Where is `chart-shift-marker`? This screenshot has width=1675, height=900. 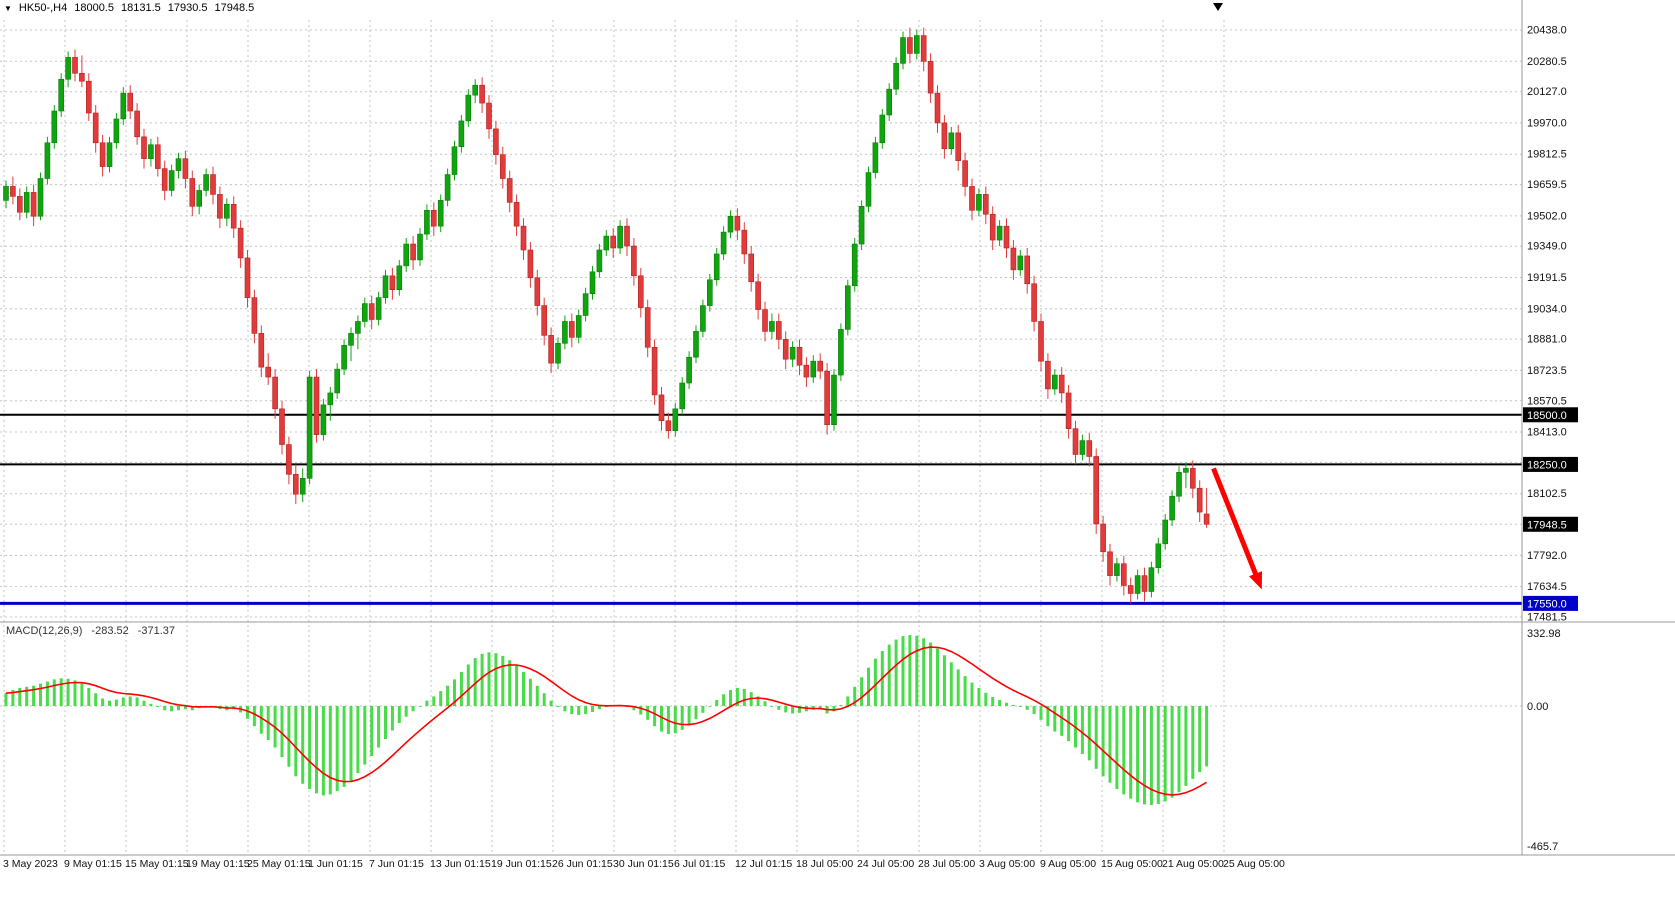
chart-shift-marker is located at coordinates (1218, 7).